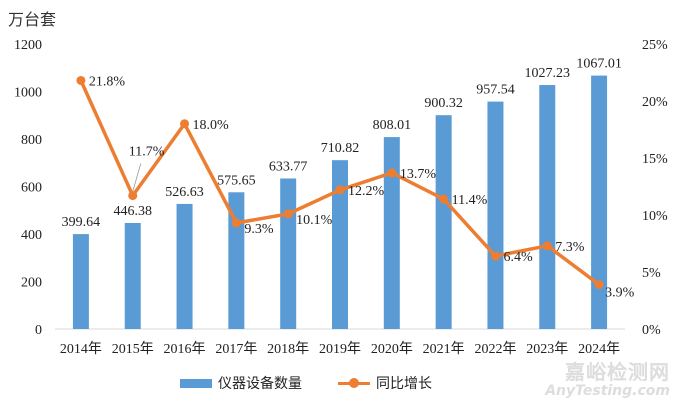  I want to click on left-axis-tick: 800, so click(31, 140).